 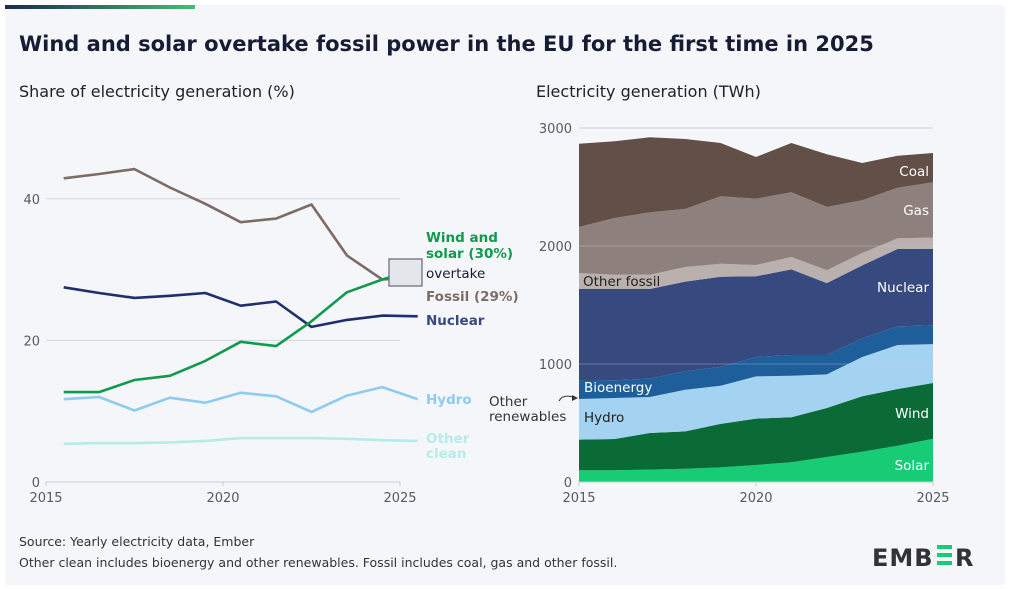 I want to click on label-wind-solar-1: Wind and, so click(x=462, y=238).